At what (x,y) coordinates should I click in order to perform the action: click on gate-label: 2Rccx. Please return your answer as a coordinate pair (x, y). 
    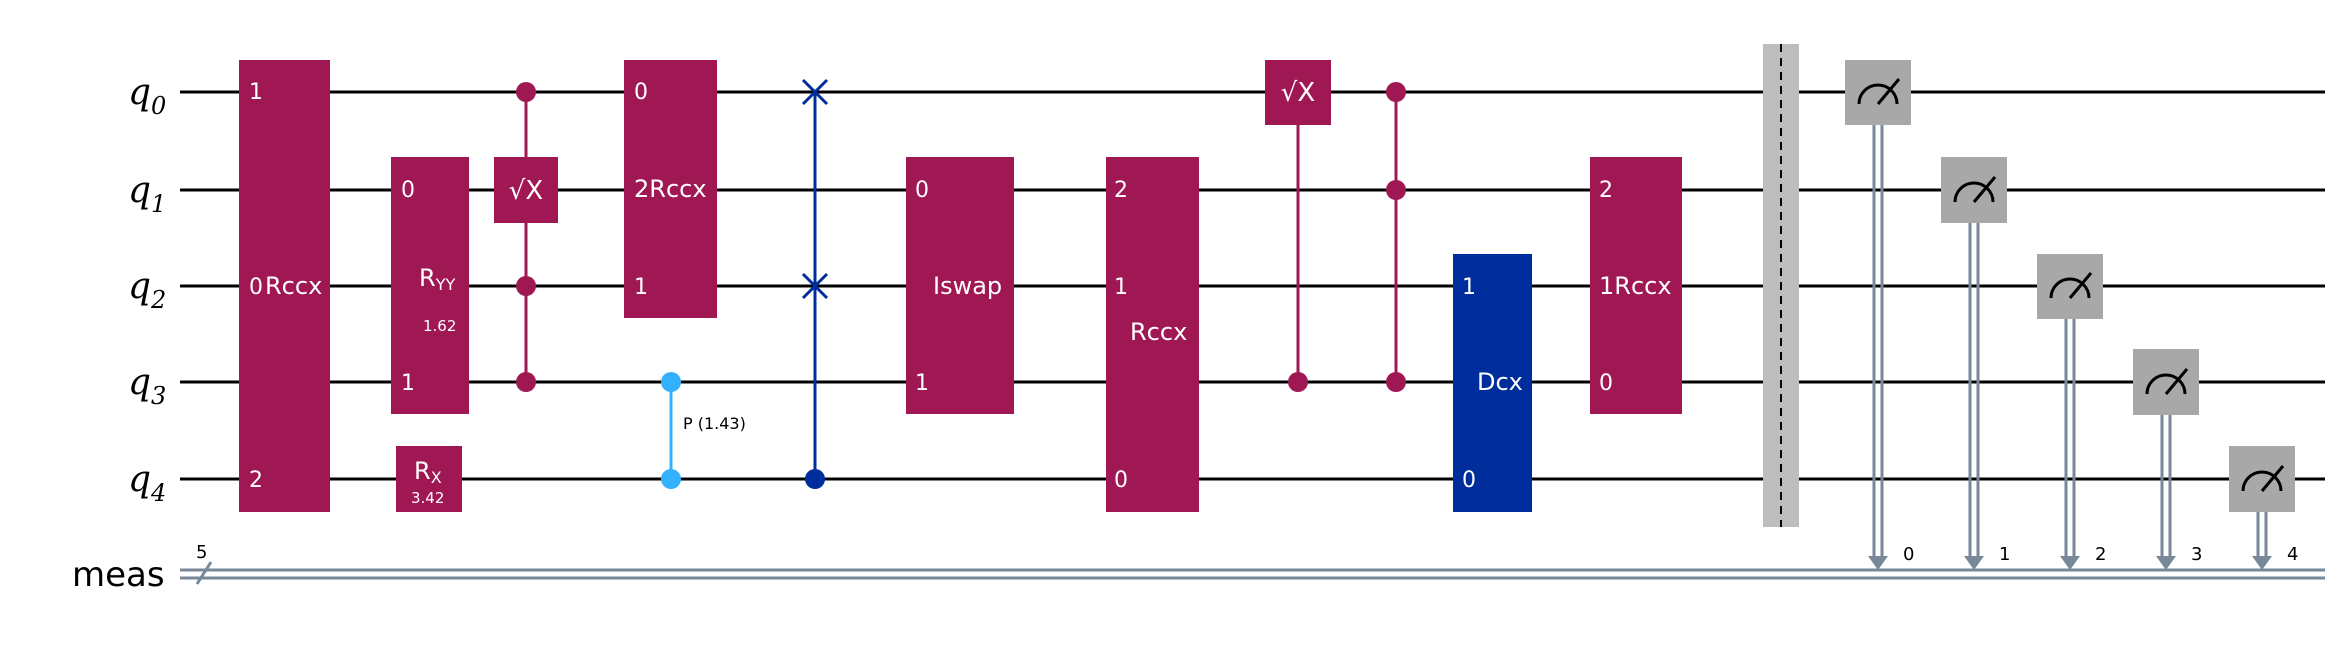
    Looking at the image, I should click on (670, 189).